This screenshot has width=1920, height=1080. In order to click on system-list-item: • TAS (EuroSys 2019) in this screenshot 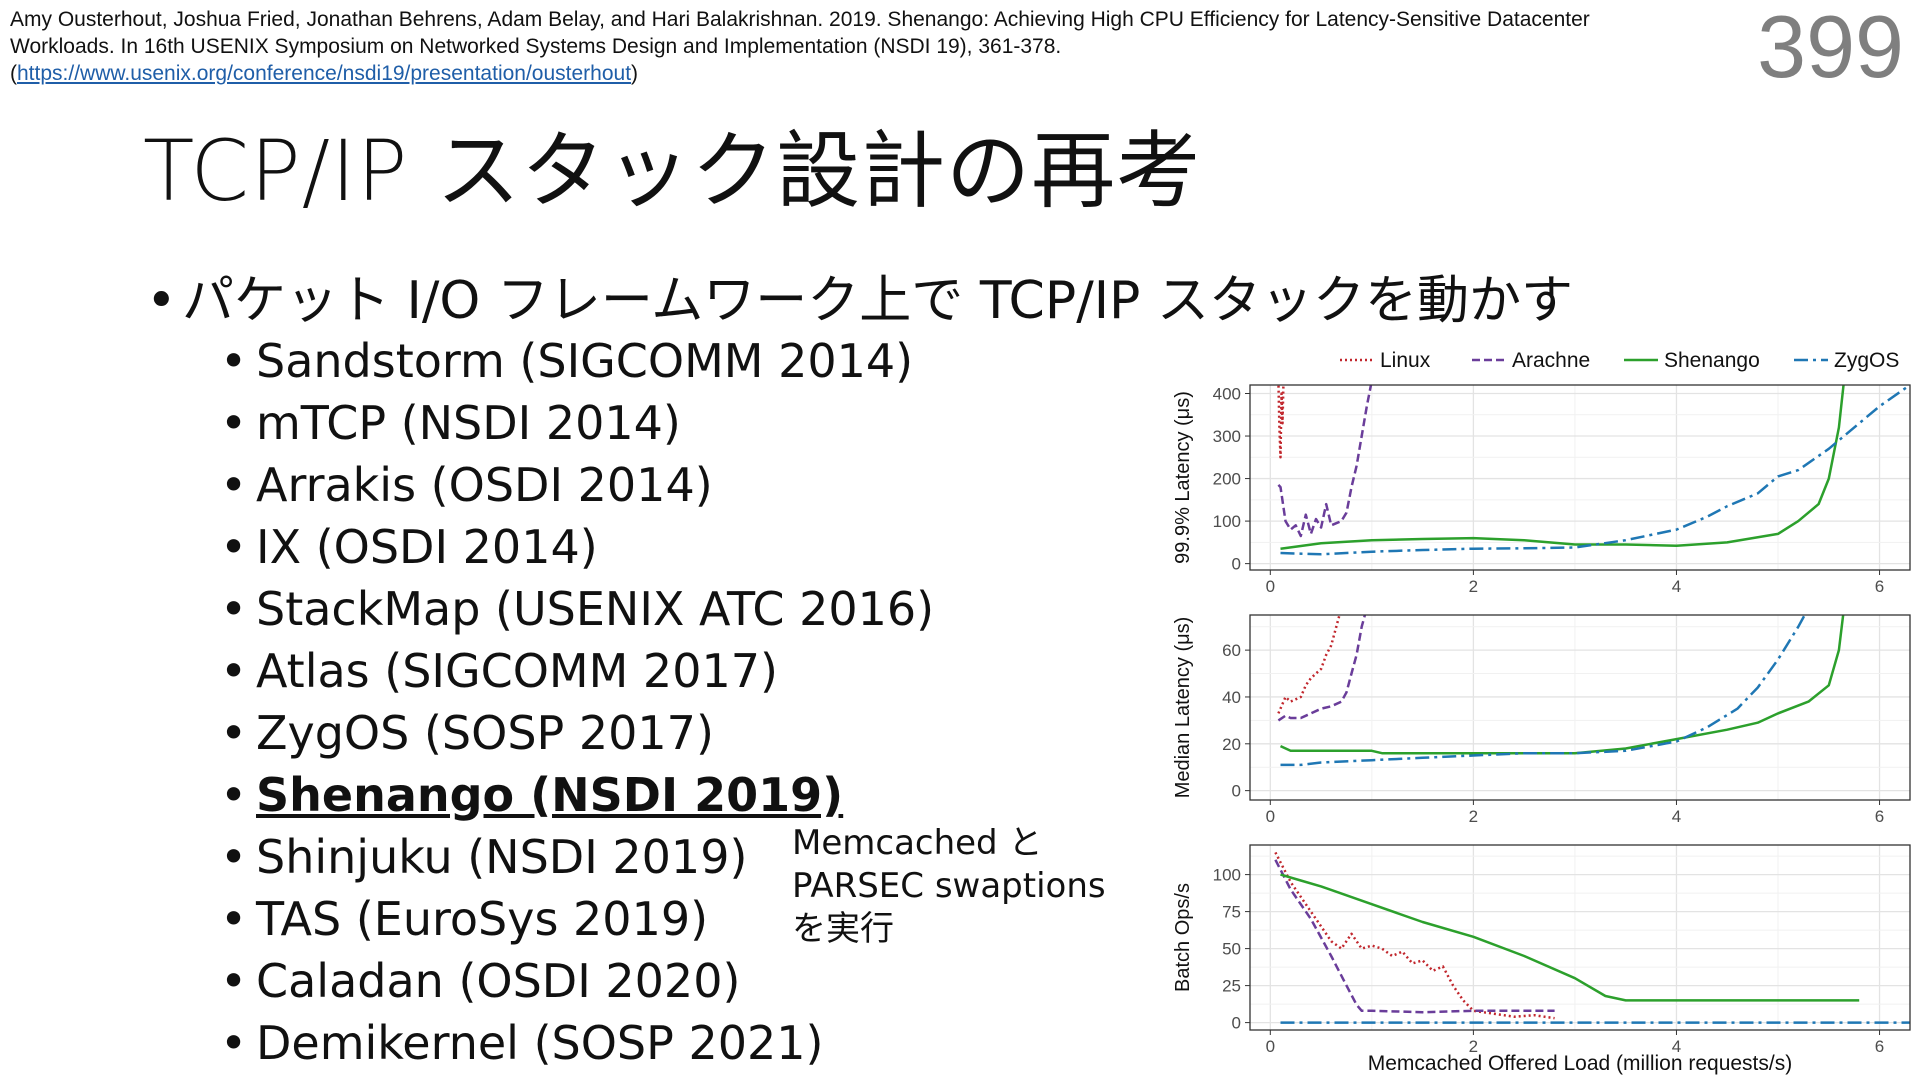, I will do `click(577, 919)`.